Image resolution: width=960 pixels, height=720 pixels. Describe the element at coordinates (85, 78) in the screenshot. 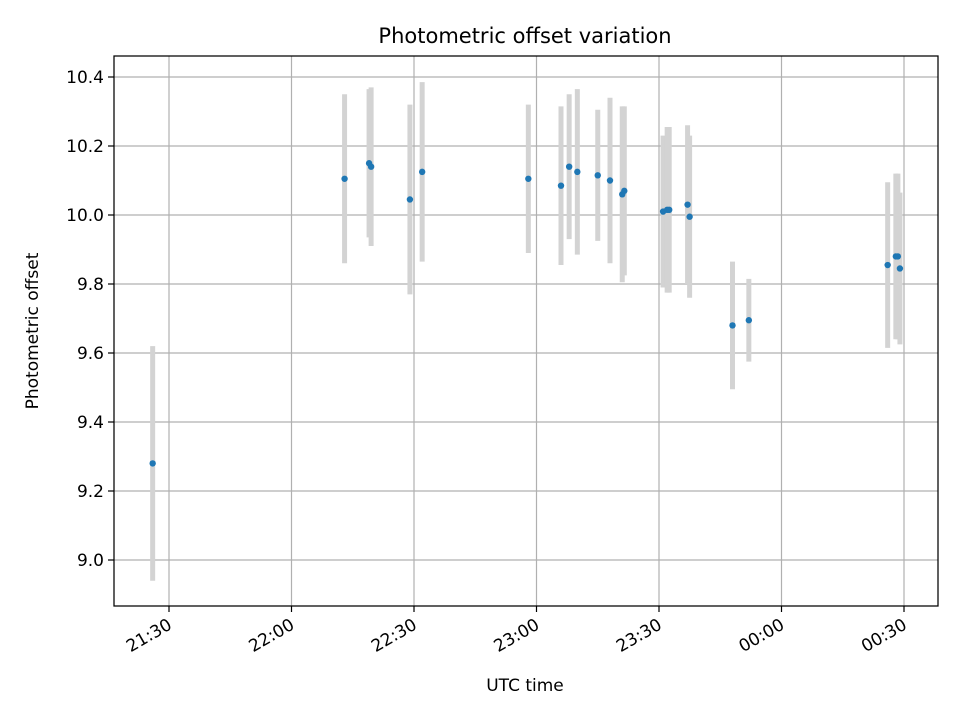

I see `y-tick-label: 10.4` at that location.